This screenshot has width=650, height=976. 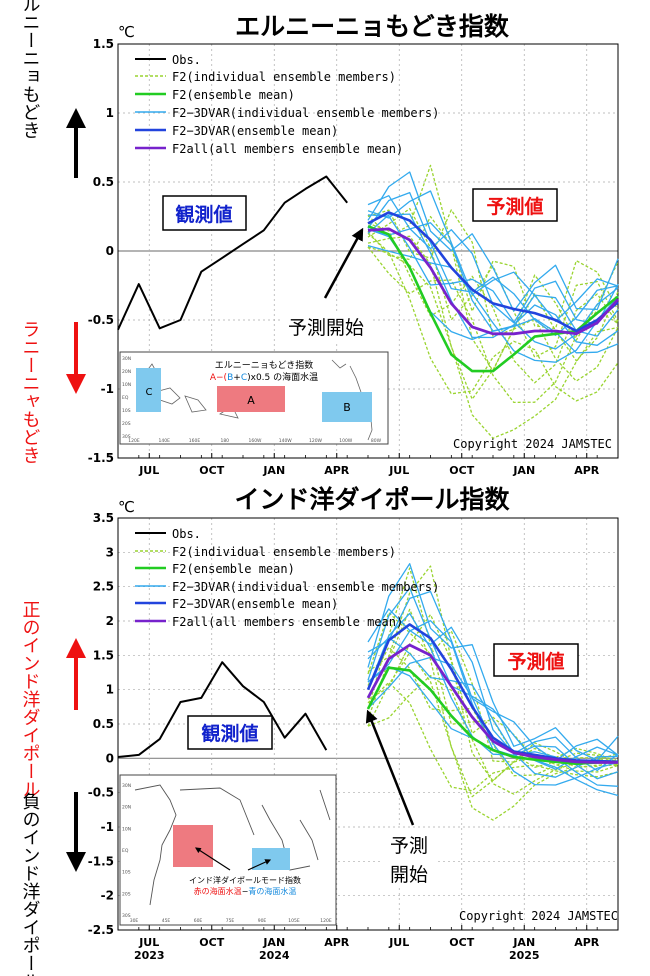 I want to click on panel1-start-bg, so click(x=326, y=327).